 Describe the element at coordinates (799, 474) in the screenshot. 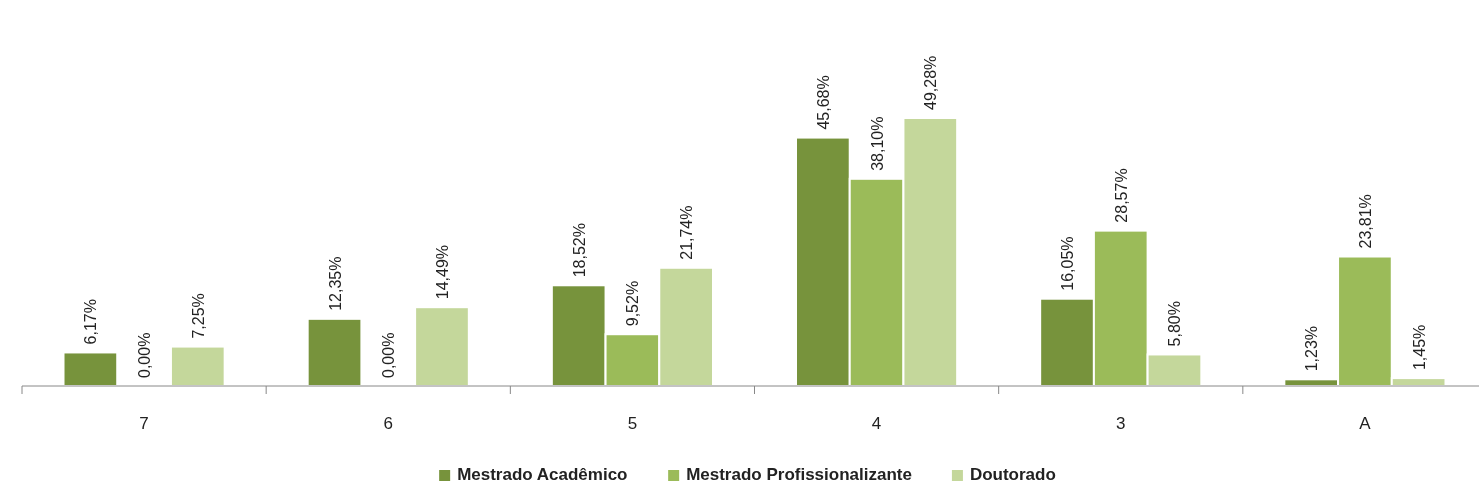

I see `legend-label: Mestrado Profissionalizante` at that location.